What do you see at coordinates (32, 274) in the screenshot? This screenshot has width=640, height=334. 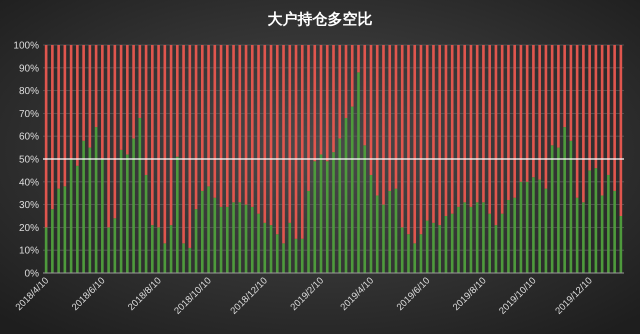 I see `y-tick-label: 0%` at bounding box center [32, 274].